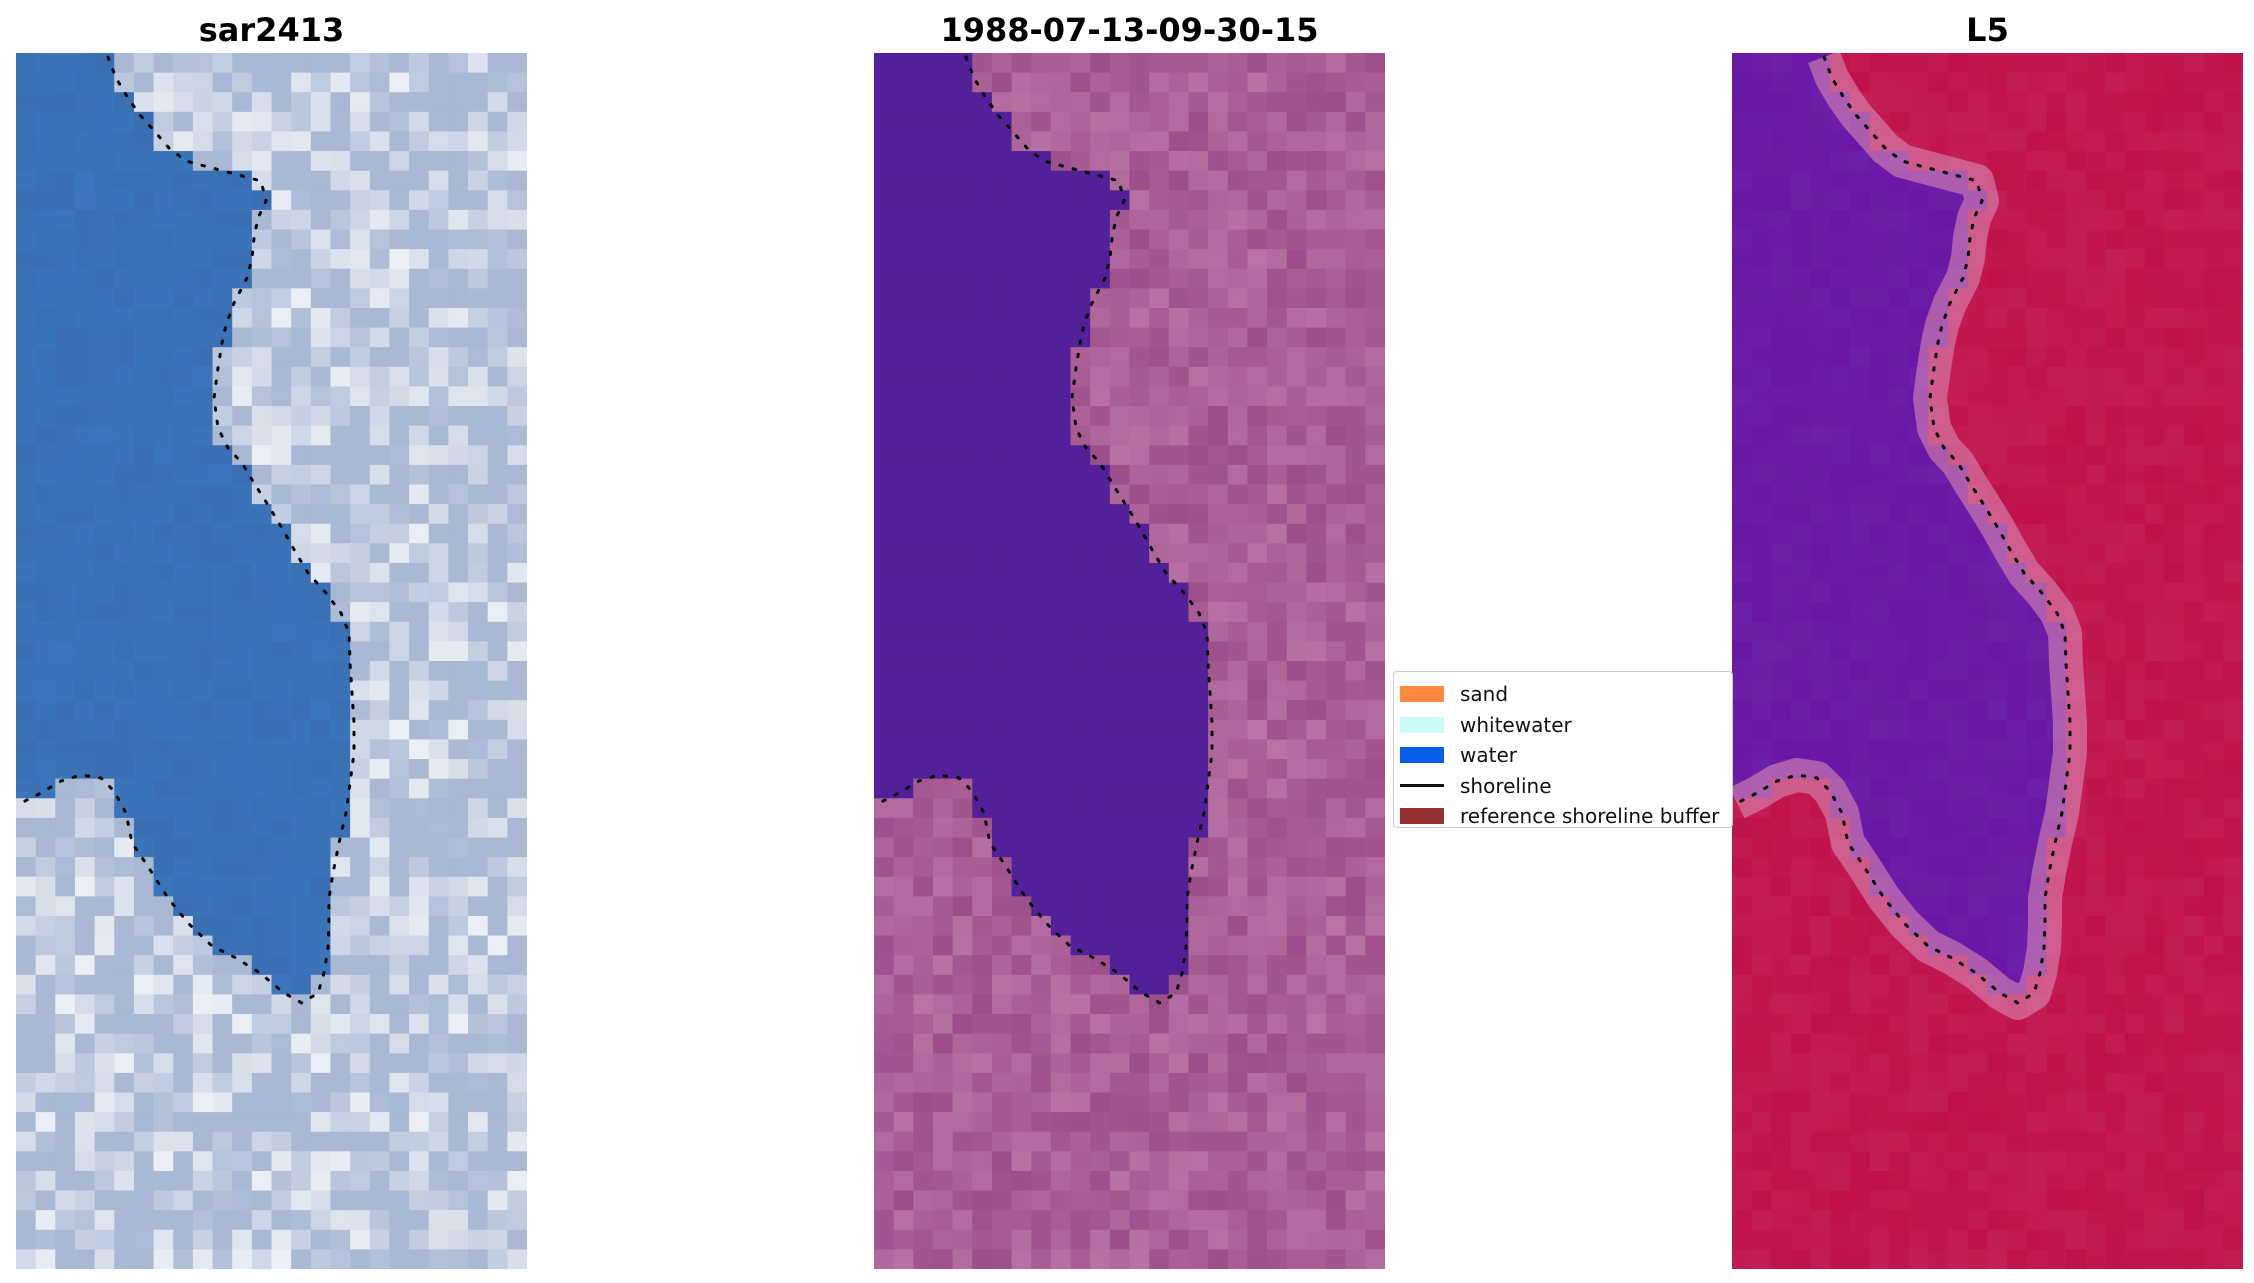 The width and height of the screenshot is (2254, 1283). Describe the element at coordinates (1488, 755) in the screenshot. I see `legend-label-water: water` at that location.